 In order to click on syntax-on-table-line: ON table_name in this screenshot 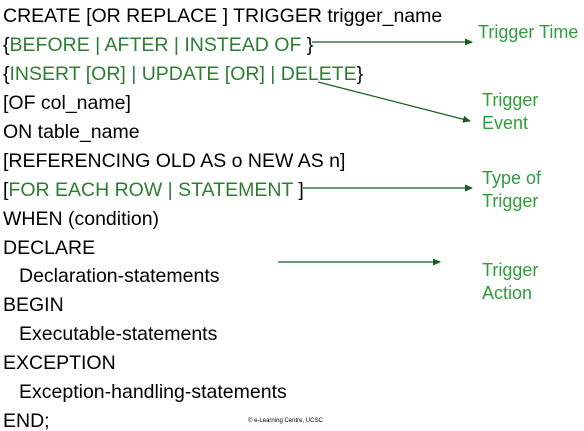, I will do `click(71, 132)`.